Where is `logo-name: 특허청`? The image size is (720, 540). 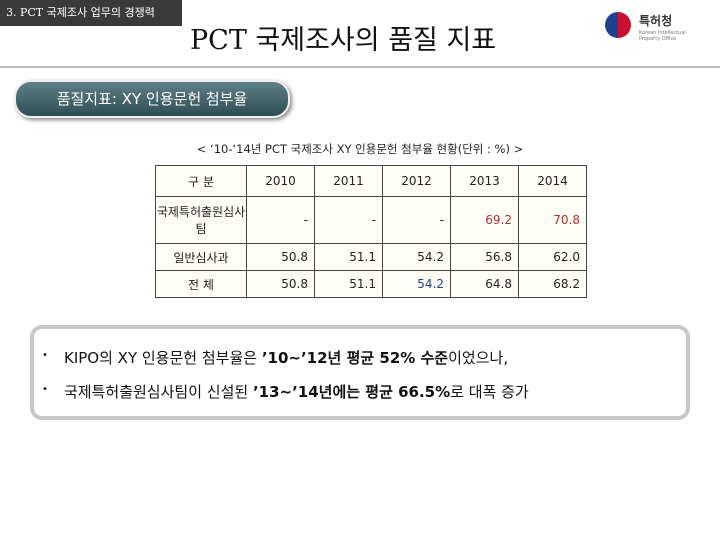 logo-name: 특허청 is located at coordinates (656, 21).